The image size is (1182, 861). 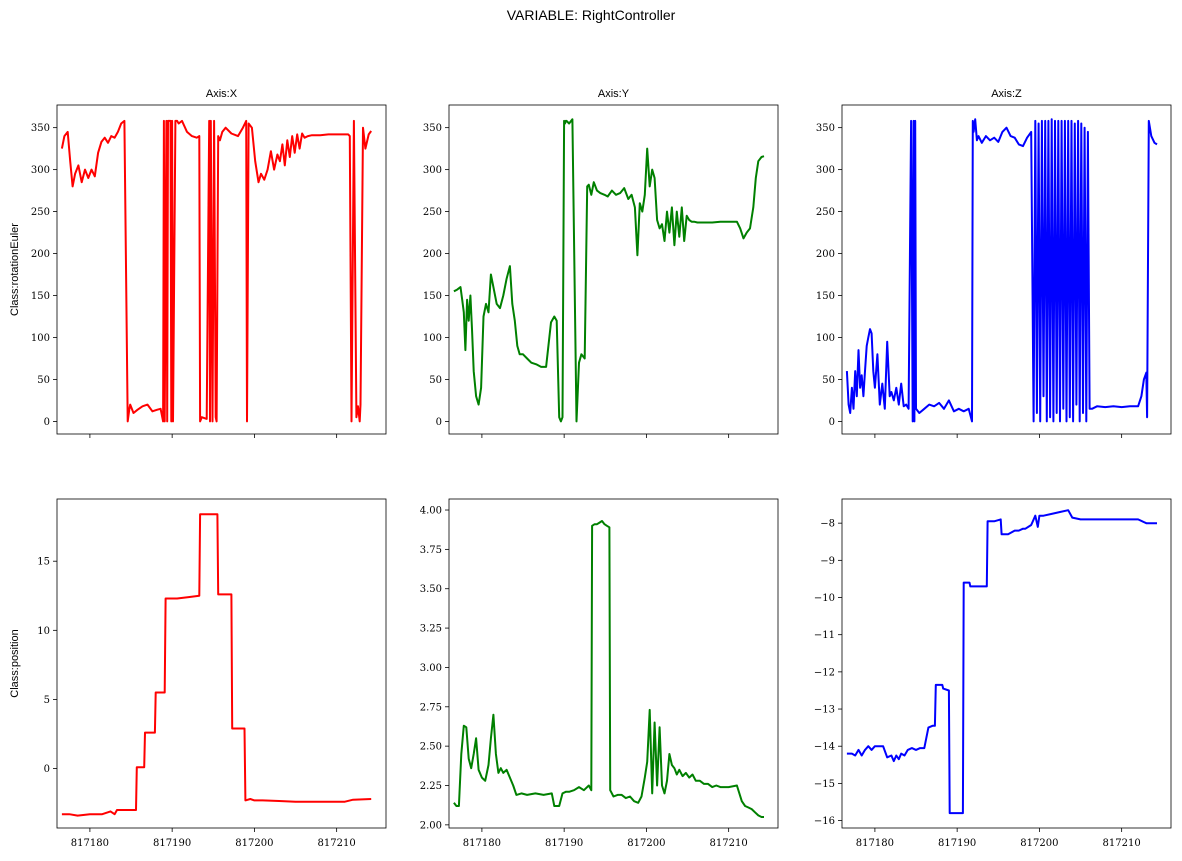 I want to click on y-tick-label: 2.50, so click(x=431, y=747).